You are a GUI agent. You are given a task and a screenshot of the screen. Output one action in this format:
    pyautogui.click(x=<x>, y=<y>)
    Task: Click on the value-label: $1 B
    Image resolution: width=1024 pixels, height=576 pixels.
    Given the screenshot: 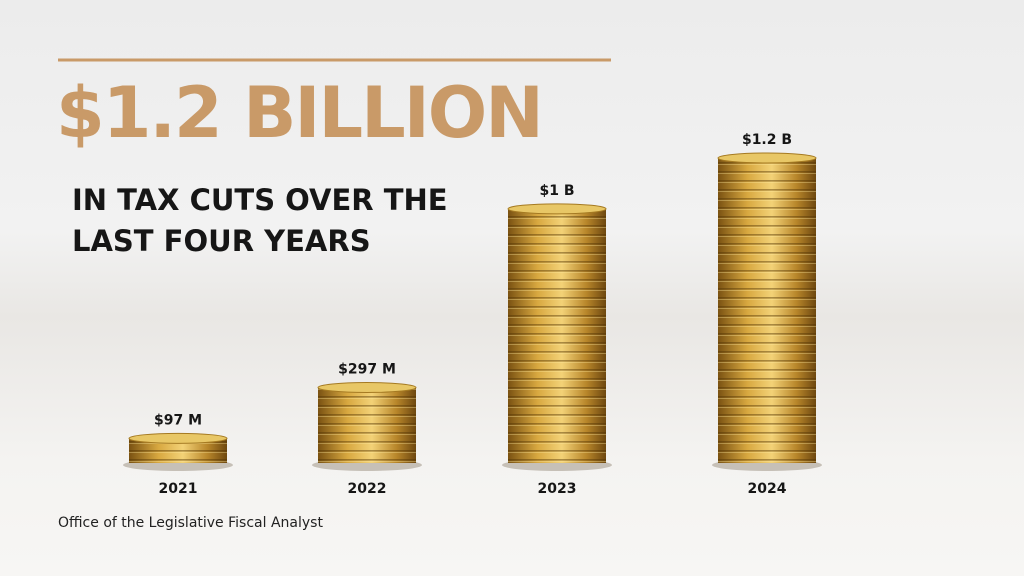 What is the action you would take?
    pyautogui.click(x=556, y=191)
    